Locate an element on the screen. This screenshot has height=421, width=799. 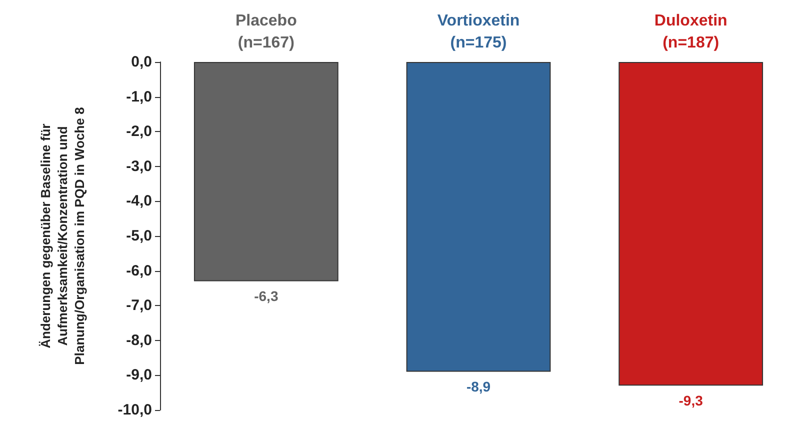
y-tick-label: -9,0 is located at coordinates (139, 375).